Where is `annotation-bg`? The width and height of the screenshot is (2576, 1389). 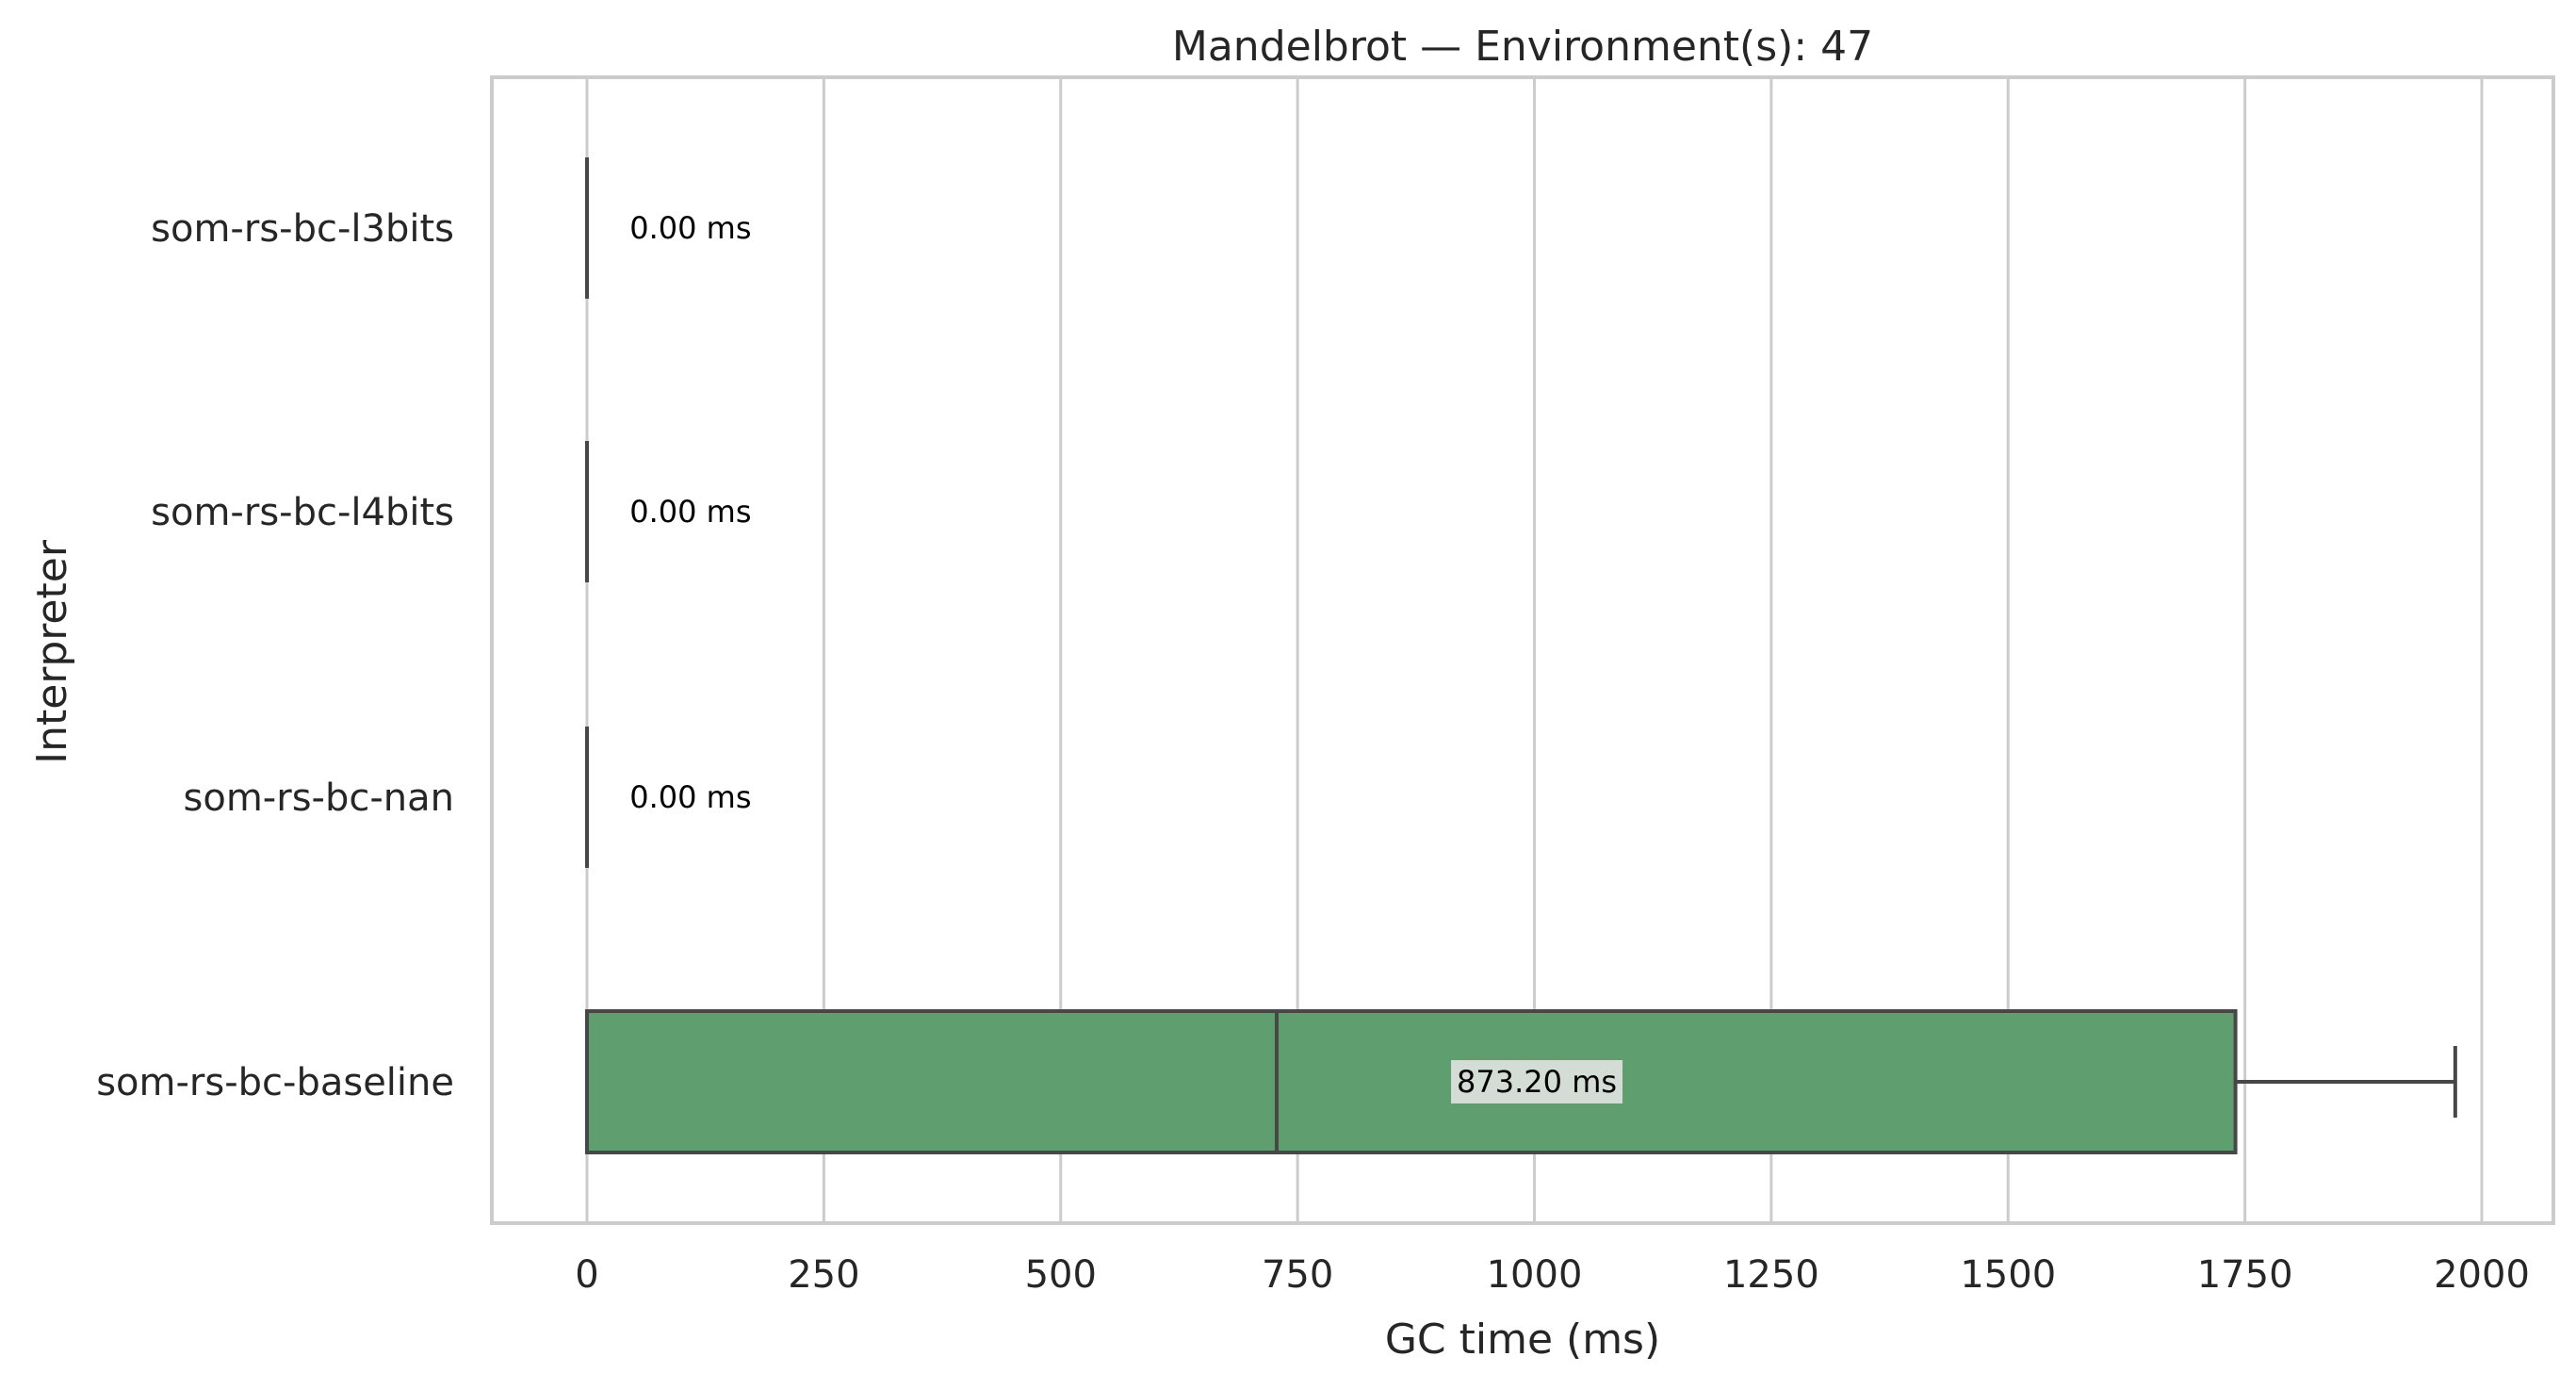
annotation-bg is located at coordinates (1537, 1081).